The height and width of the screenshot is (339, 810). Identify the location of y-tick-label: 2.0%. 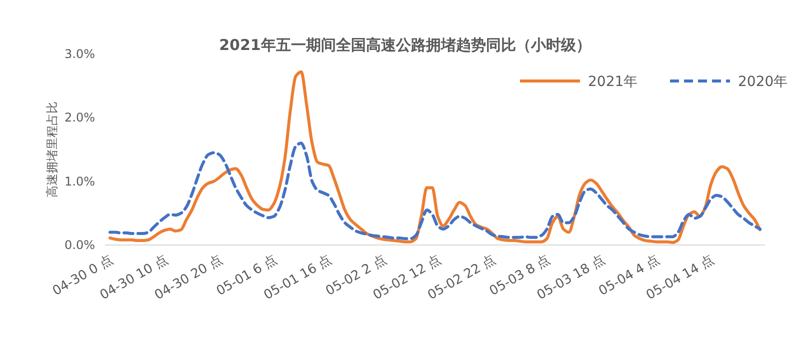
(79, 117).